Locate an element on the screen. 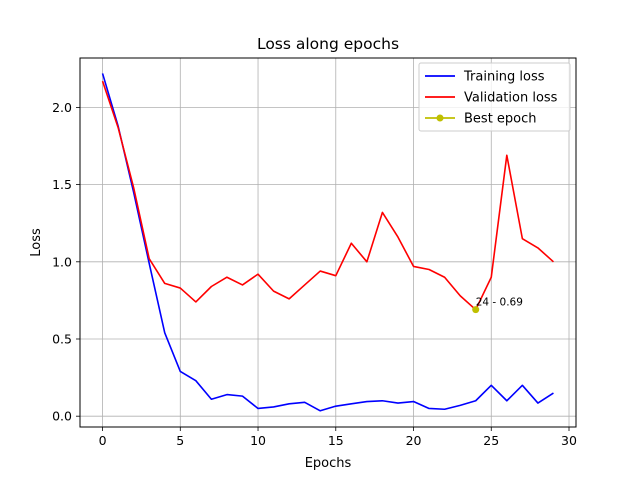  best-epoch-point is located at coordinates (476, 310).